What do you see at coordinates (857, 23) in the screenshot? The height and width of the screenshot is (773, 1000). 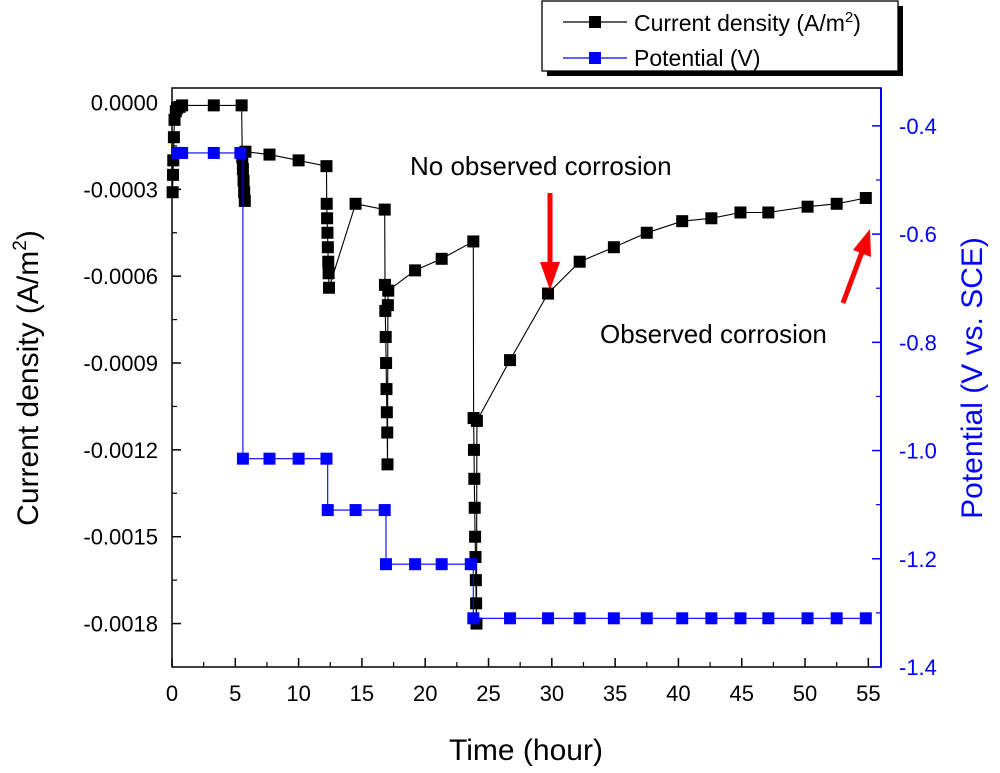 I see `legend-label-current-close: )` at bounding box center [857, 23].